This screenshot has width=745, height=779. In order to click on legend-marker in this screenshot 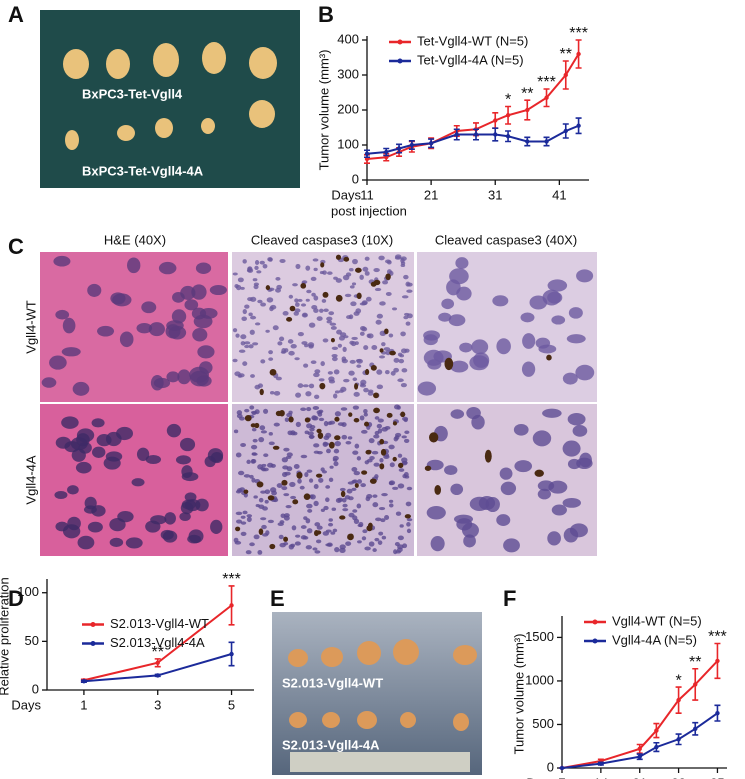, I will do `click(595, 641)`.